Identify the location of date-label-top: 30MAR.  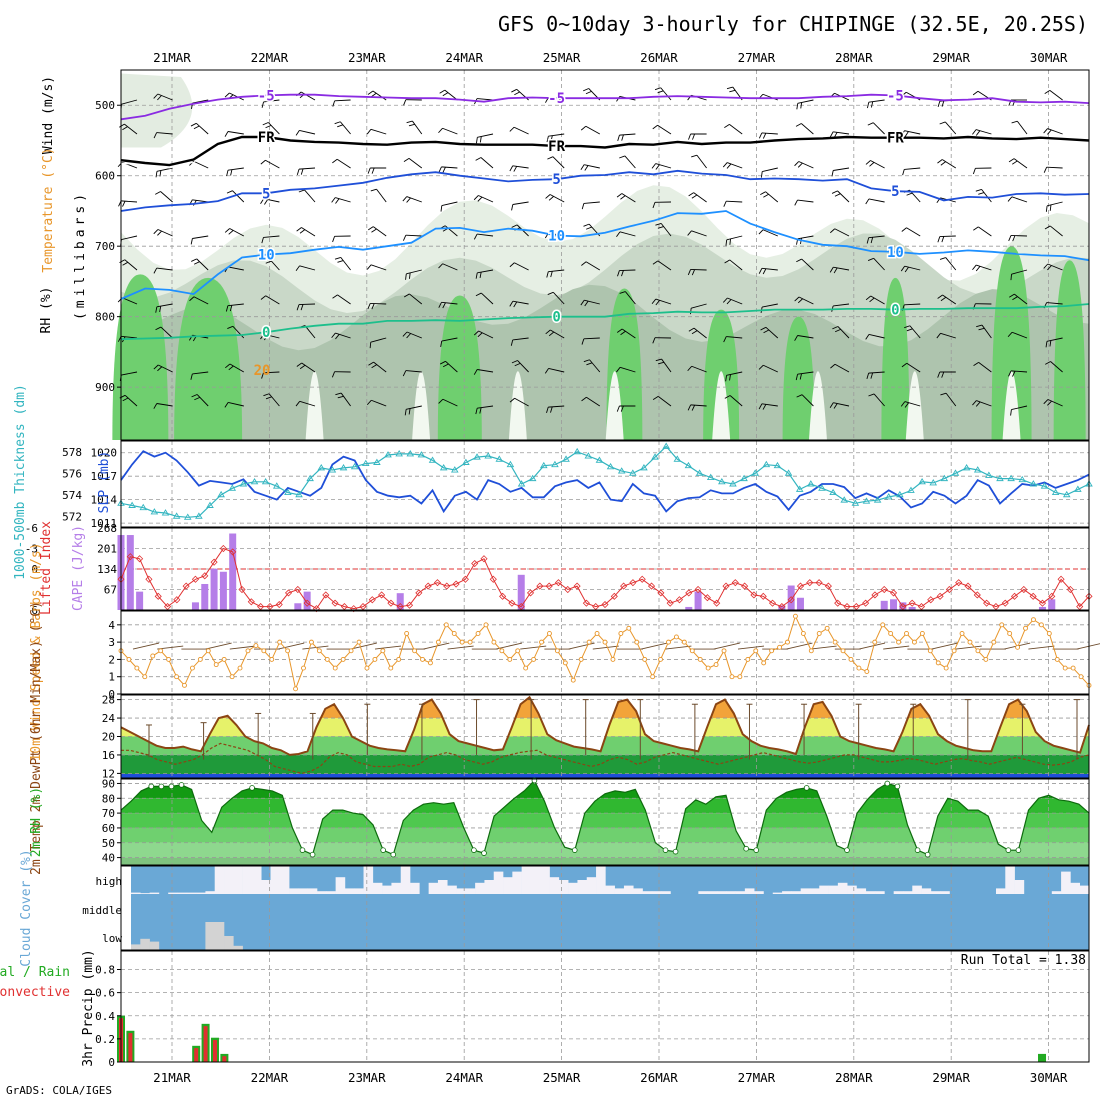
(1049, 57).